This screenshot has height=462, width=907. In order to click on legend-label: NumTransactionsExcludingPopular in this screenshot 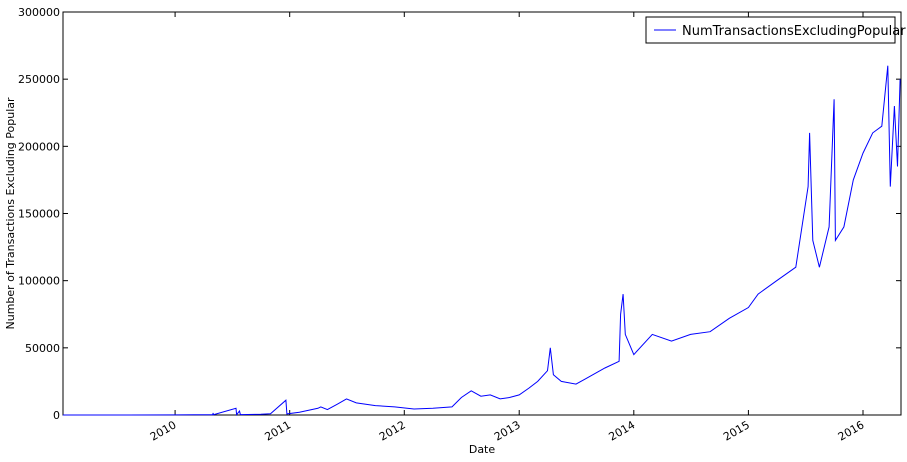, I will do `click(794, 31)`.